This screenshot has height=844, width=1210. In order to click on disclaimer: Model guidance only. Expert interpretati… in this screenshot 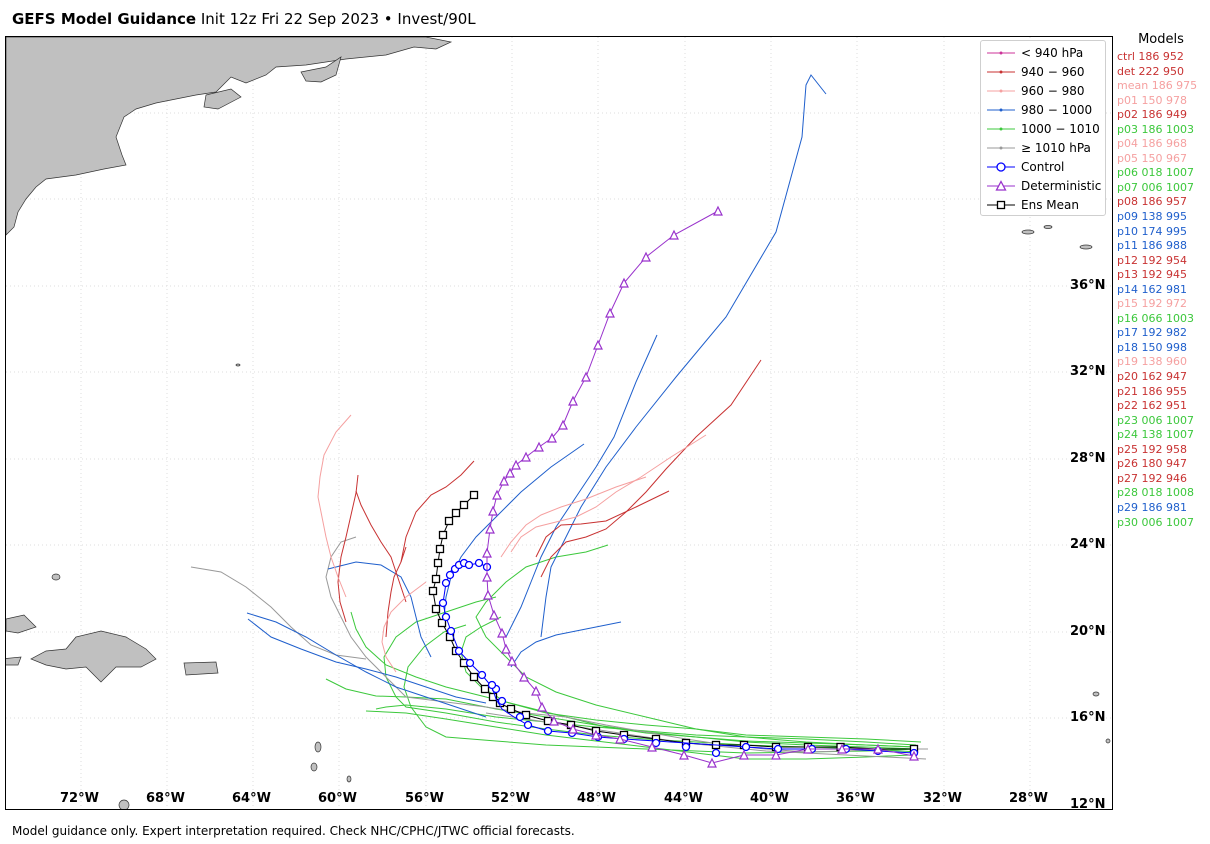, I will do `click(293, 831)`.